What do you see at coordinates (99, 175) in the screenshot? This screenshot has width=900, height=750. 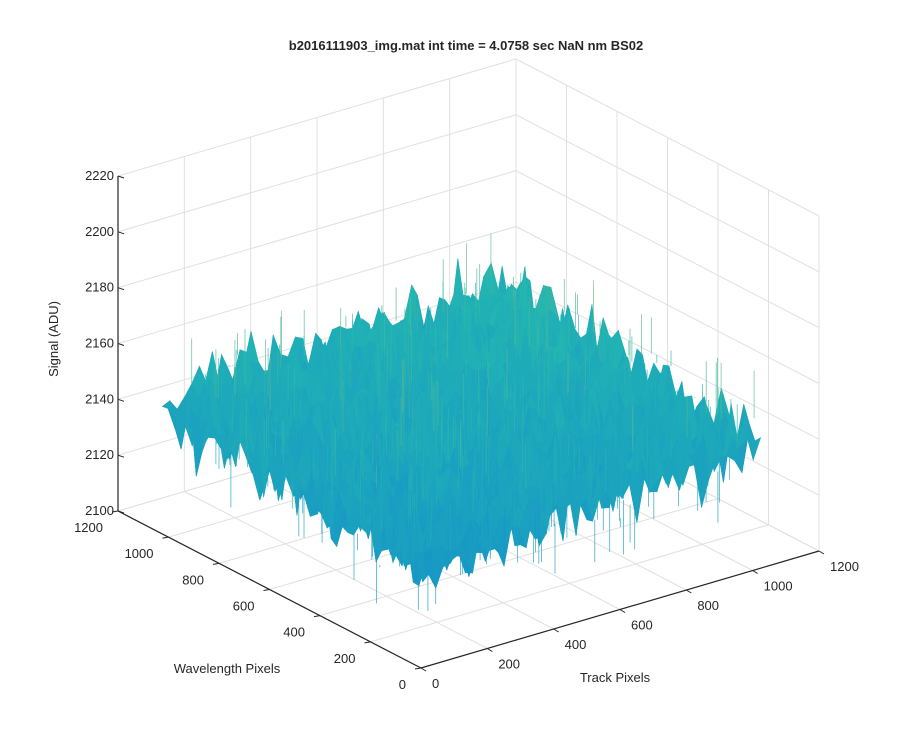 I see `z-tick-label: 2220` at bounding box center [99, 175].